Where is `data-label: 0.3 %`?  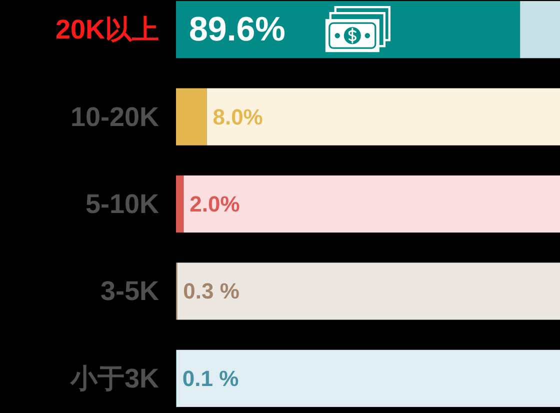
data-label: 0.3 % is located at coordinates (211, 291).